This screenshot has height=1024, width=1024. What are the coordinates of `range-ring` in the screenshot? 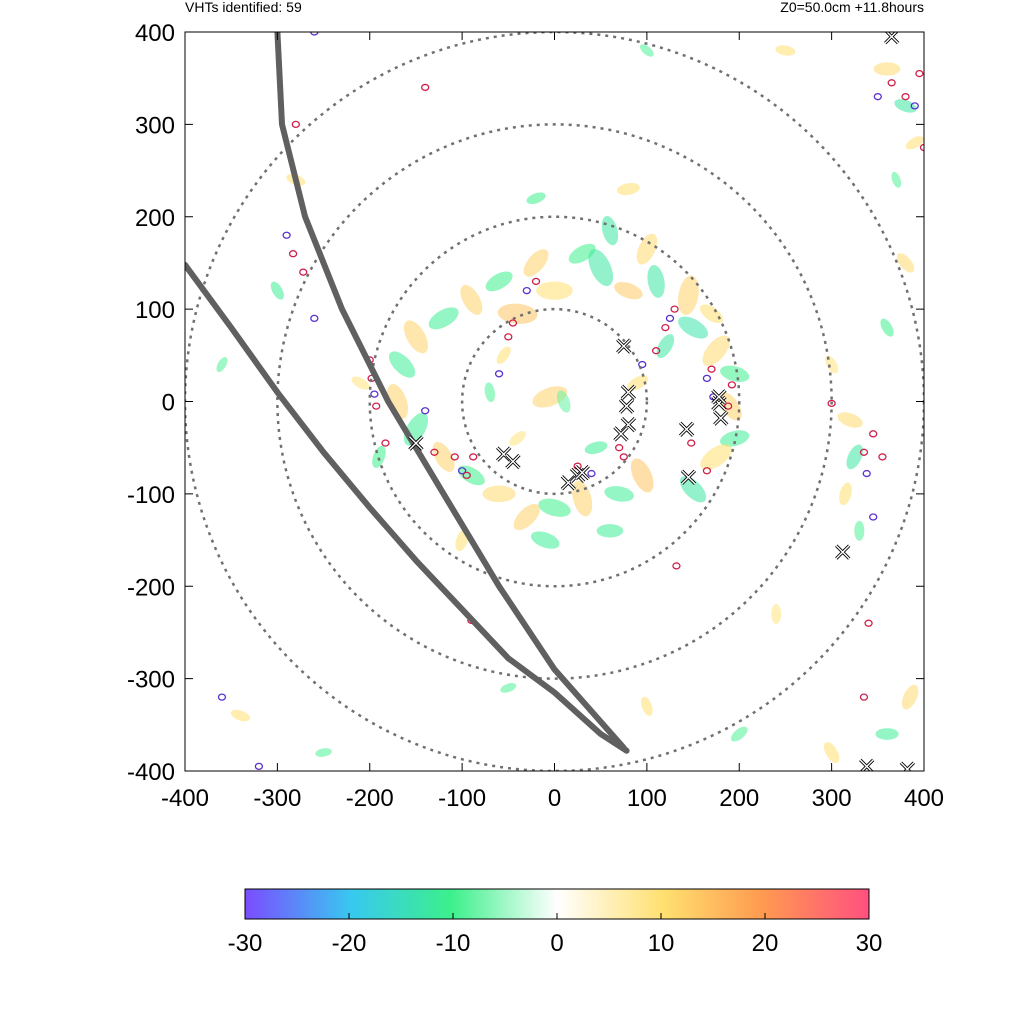 It's located at (554, 401).